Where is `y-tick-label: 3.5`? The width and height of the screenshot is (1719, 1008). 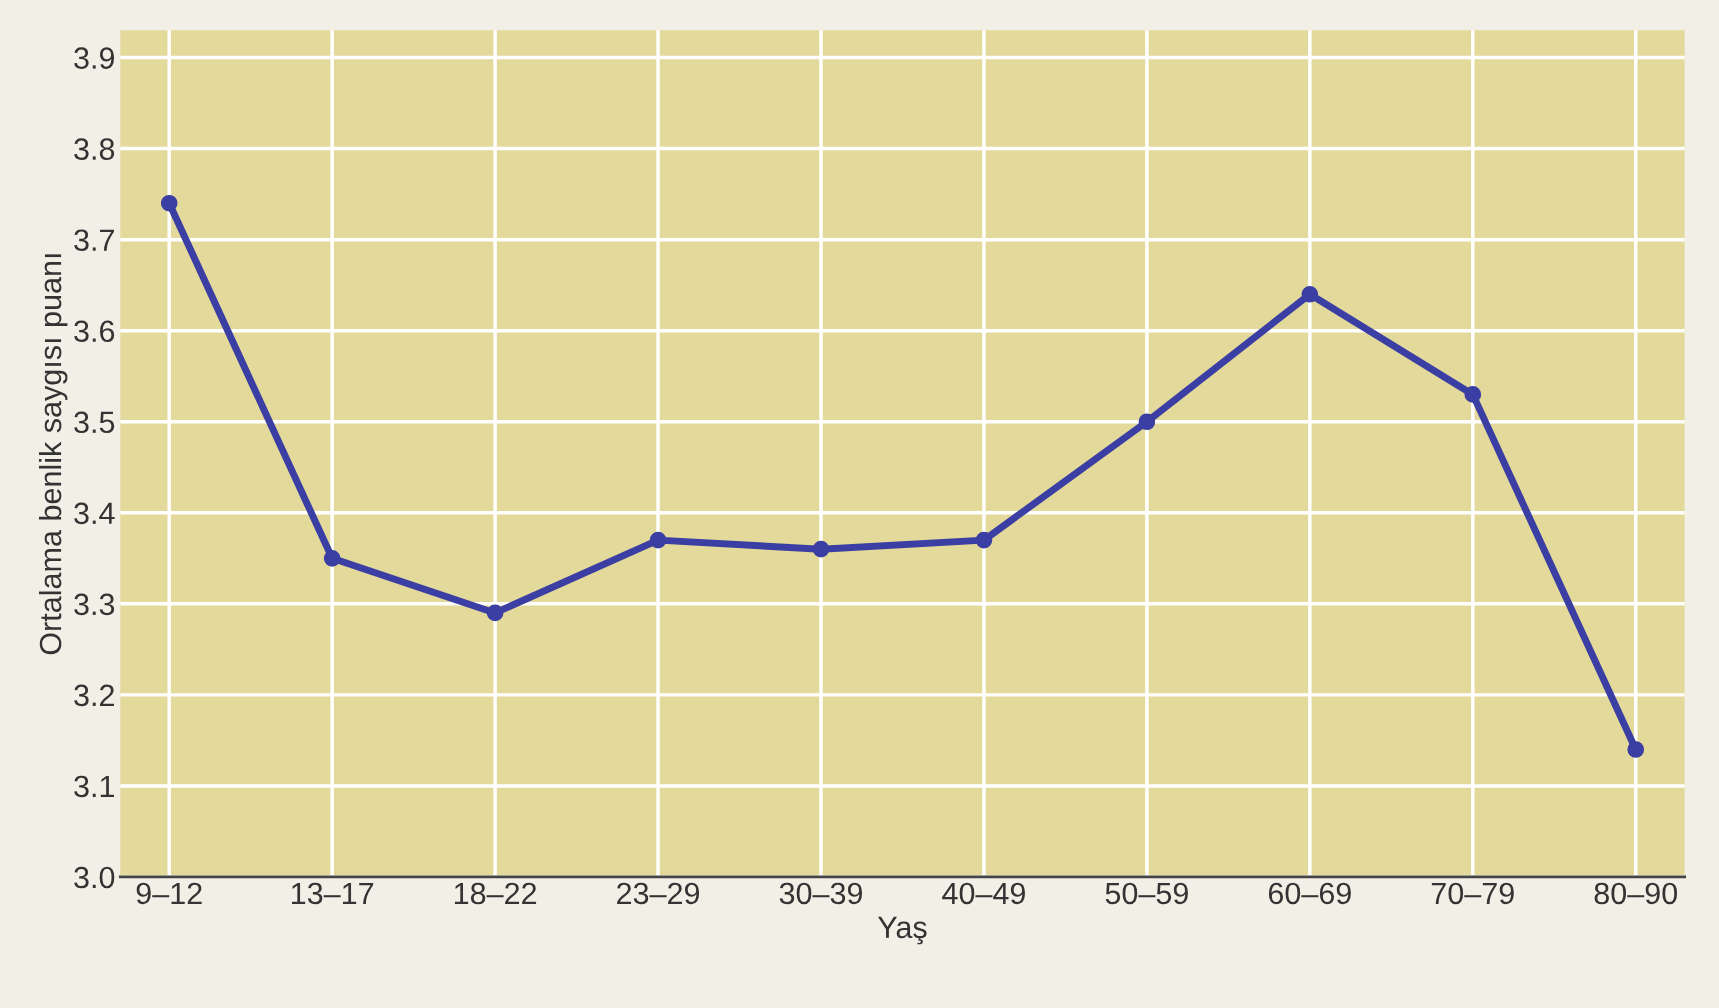 y-tick-label: 3.5 is located at coordinates (94, 422).